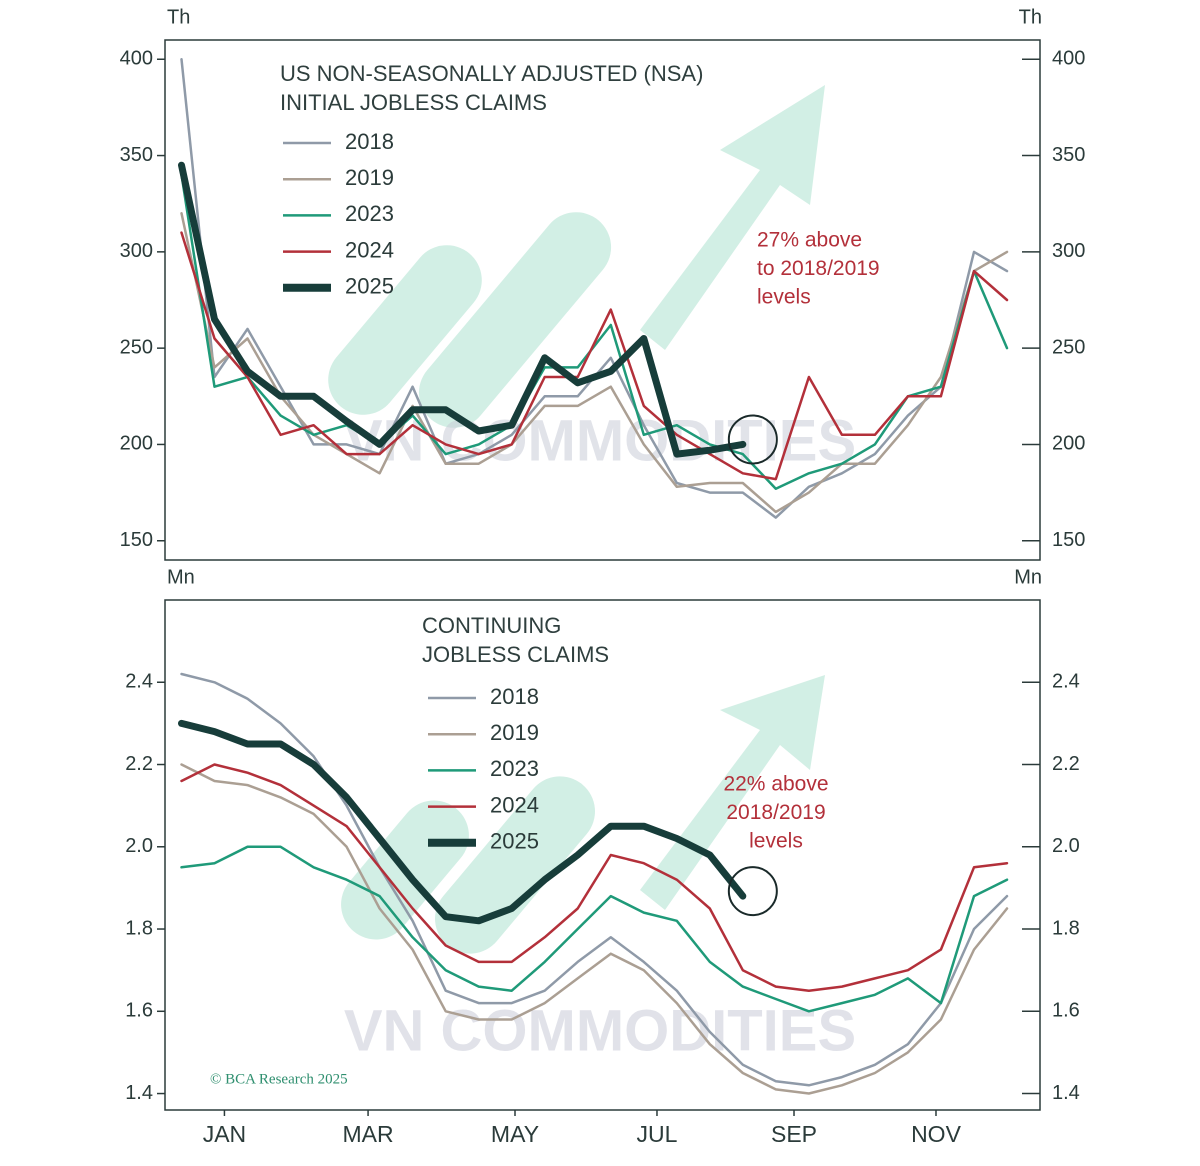  I want to click on y-tick-label: 250, so click(136, 347).